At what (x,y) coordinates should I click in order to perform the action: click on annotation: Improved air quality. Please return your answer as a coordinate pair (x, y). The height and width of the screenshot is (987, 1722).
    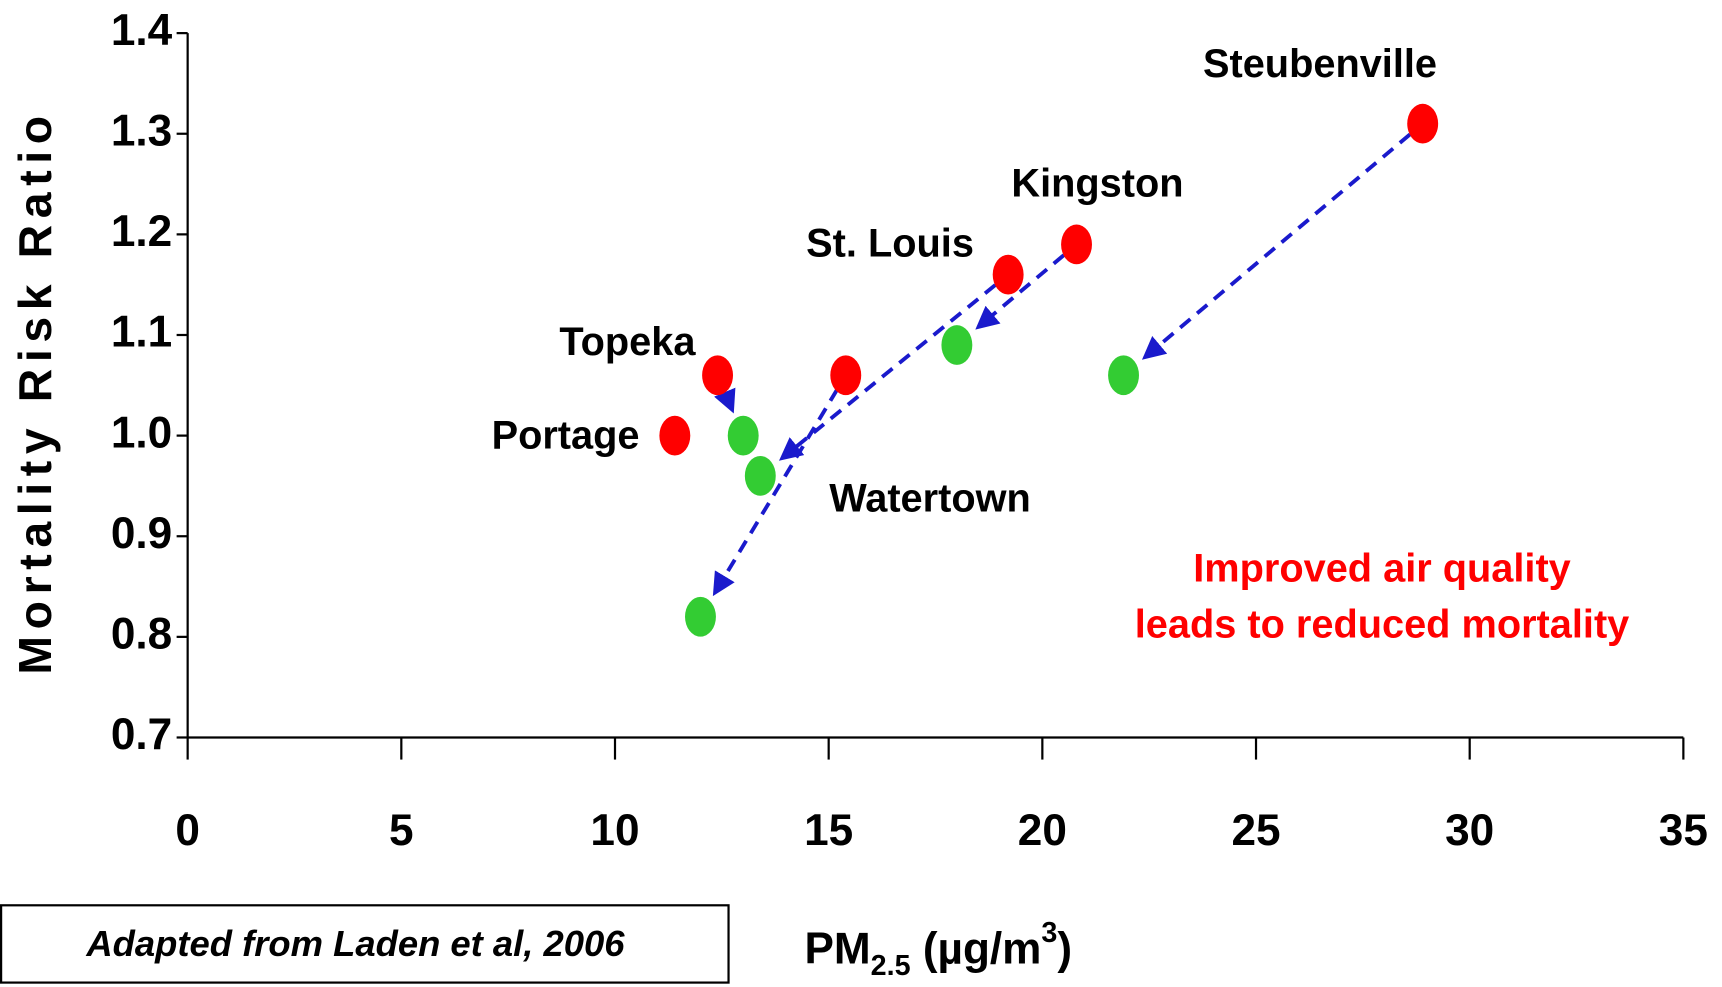
    Looking at the image, I should click on (1382, 568).